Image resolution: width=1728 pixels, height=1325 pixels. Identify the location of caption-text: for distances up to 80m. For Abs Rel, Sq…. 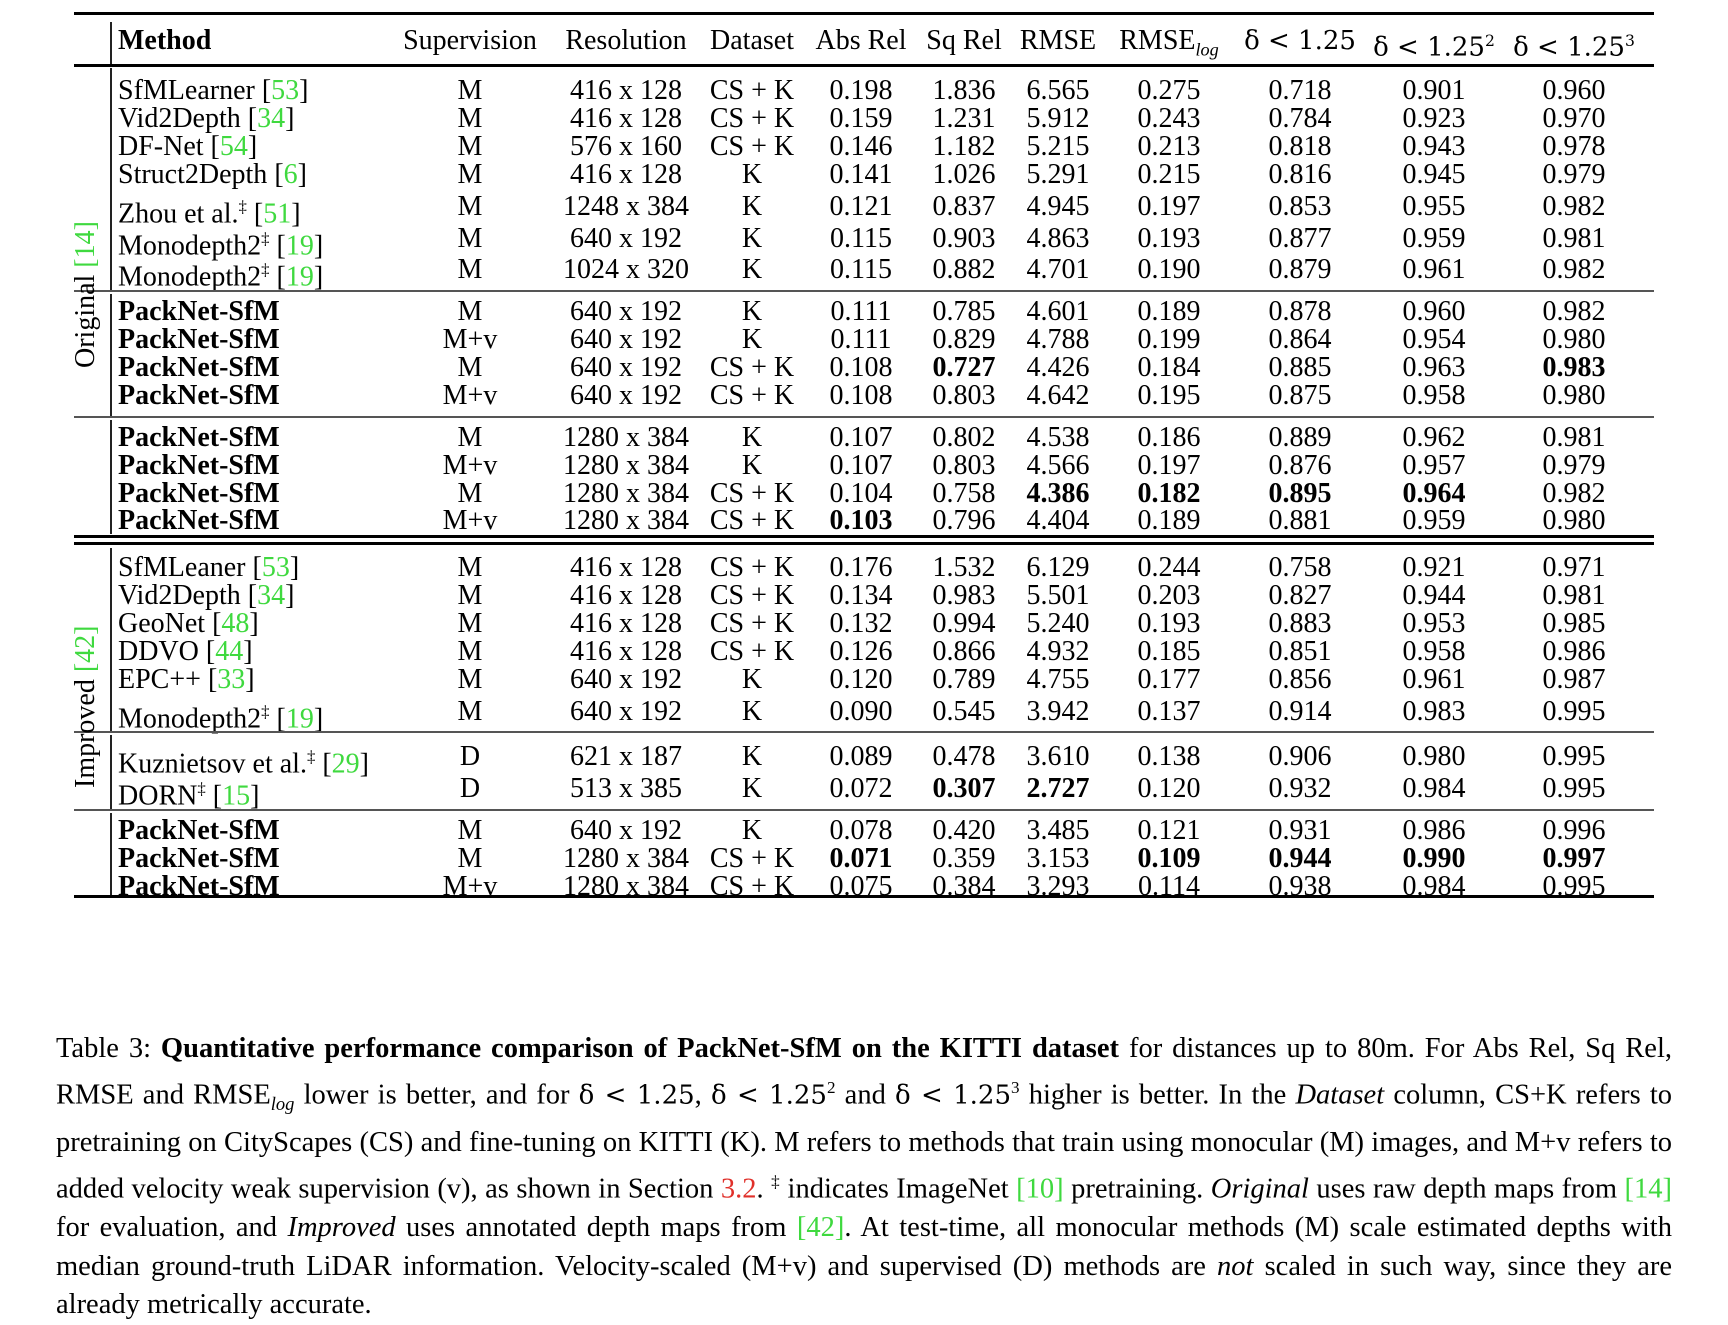
(864, 1072).